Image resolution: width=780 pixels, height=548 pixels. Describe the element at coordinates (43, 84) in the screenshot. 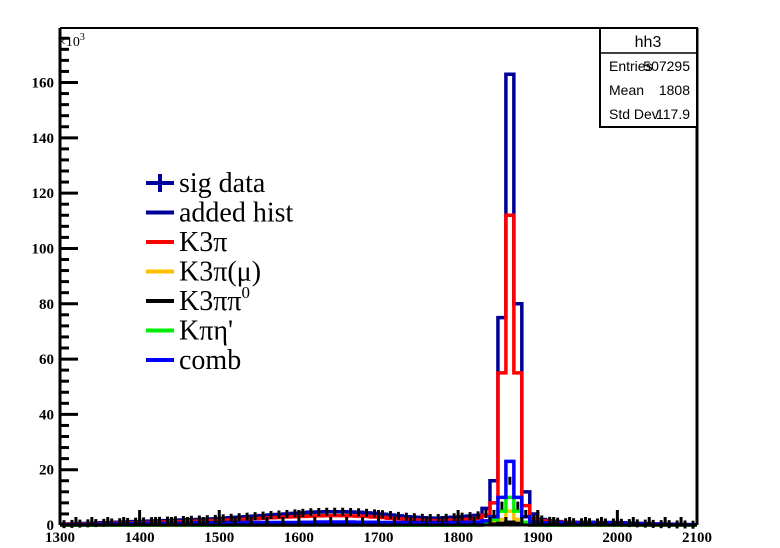

I see `y-tick-label: 160` at that location.